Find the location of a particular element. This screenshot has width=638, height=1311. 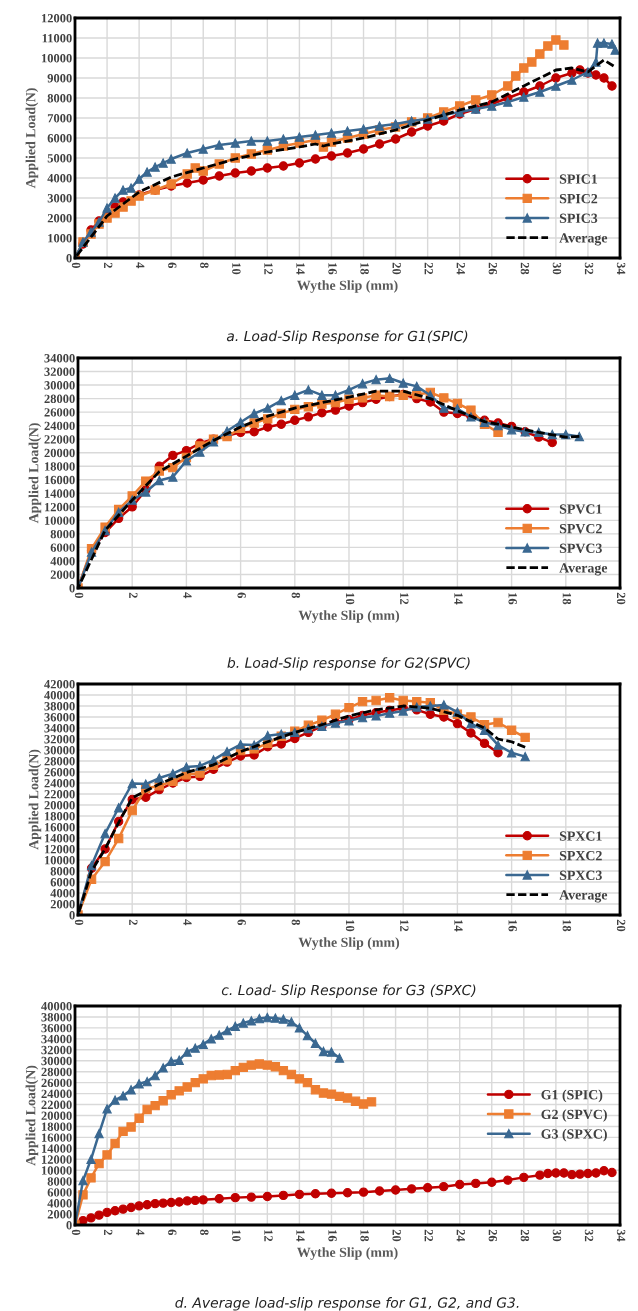

legend-label: G2 (SPVC) is located at coordinates (574, 1115).